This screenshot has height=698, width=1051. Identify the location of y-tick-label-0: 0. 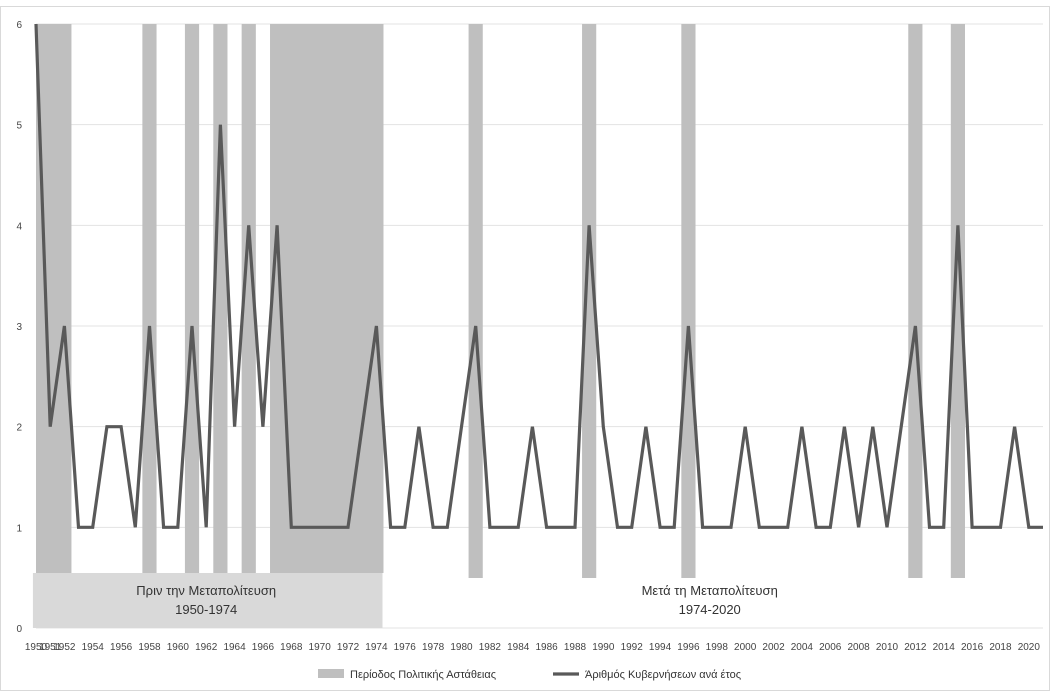
(19, 629).